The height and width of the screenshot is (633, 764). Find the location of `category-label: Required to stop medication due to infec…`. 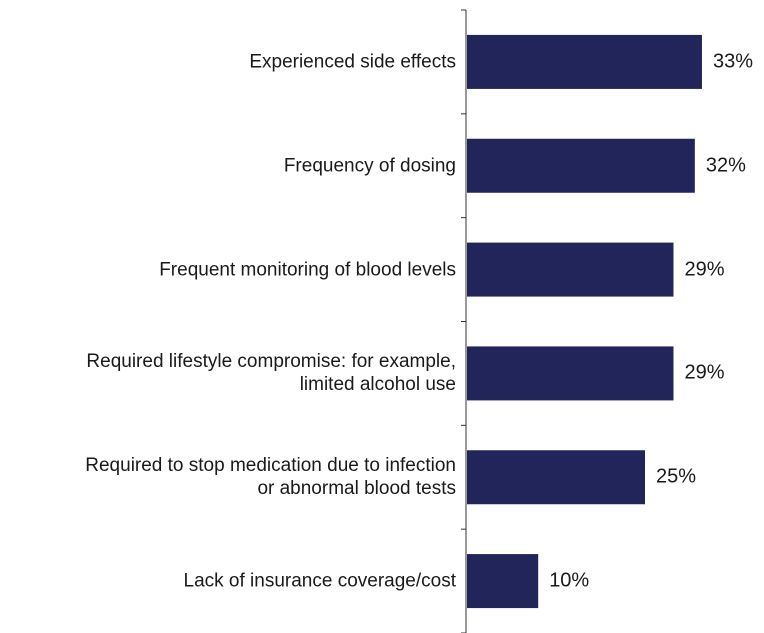

category-label: Required to stop medication due to infec… is located at coordinates (270, 477).